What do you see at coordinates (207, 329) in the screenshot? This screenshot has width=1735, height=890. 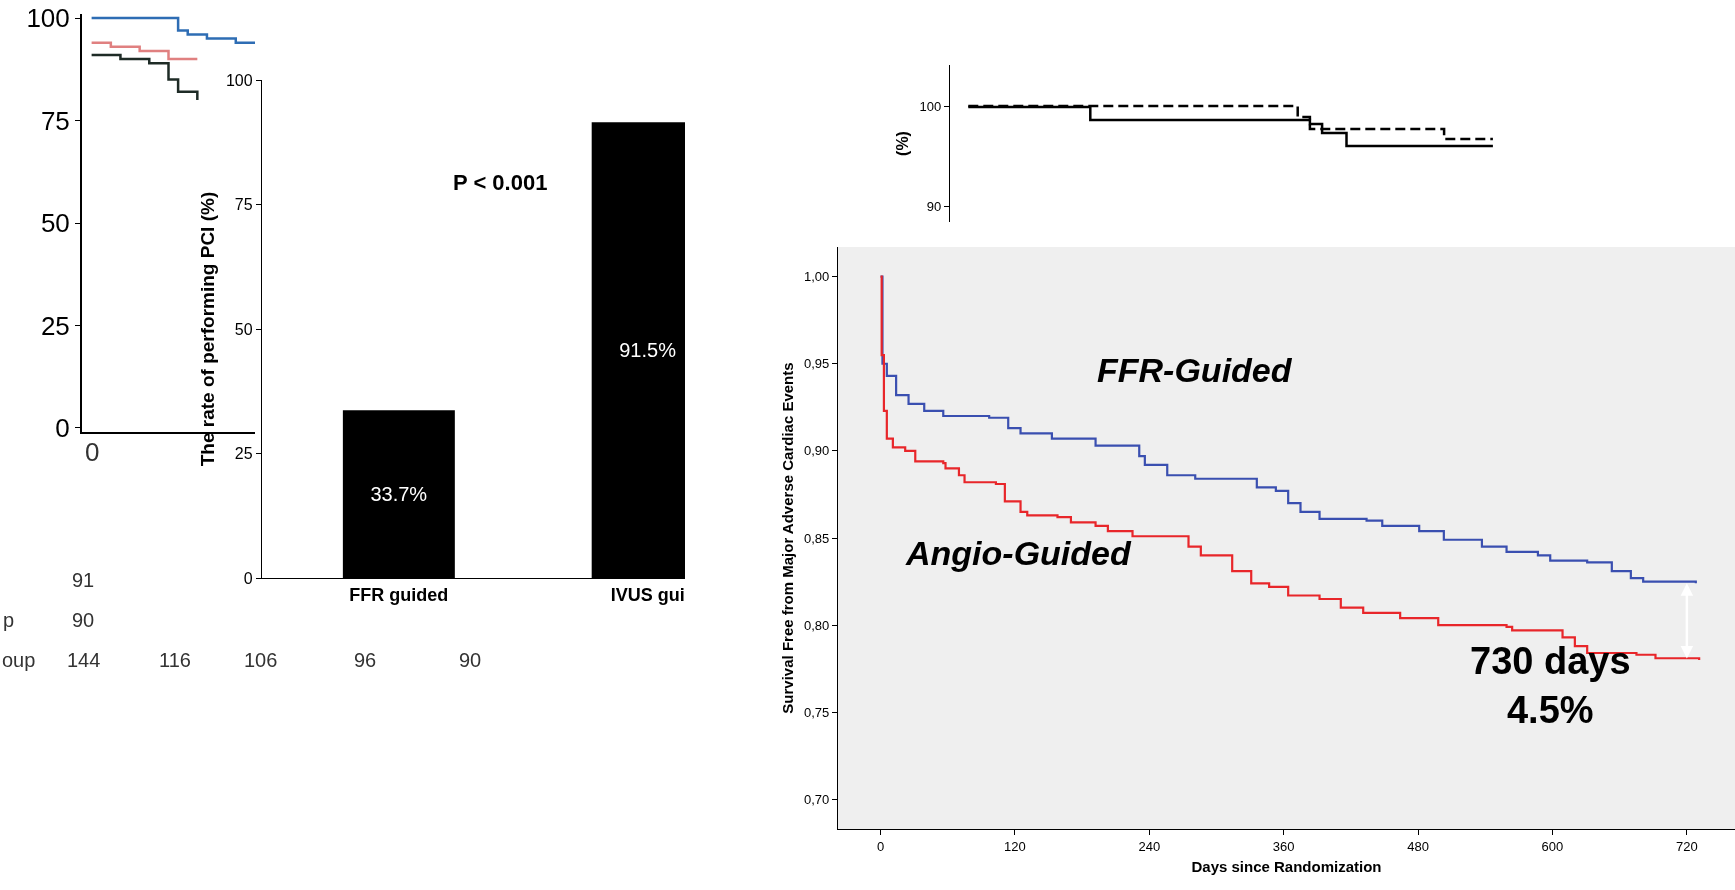 I see `y-axis-title: The rate of performing PCI (%)` at bounding box center [207, 329].